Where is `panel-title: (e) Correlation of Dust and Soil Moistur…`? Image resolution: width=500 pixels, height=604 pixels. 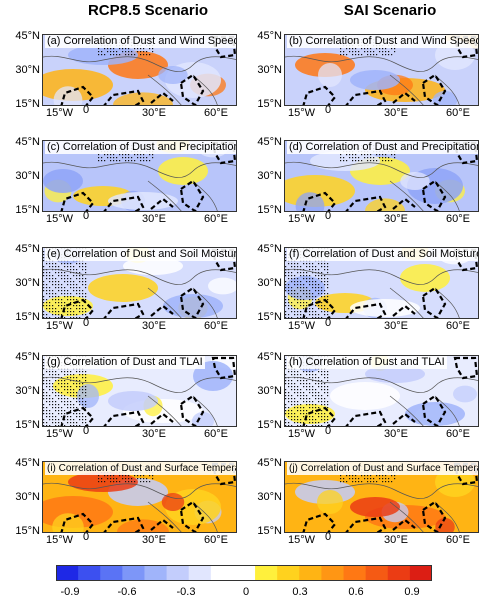 panel-title: (e) Correlation of Dust and Soil Moistur… is located at coordinates (140, 254).